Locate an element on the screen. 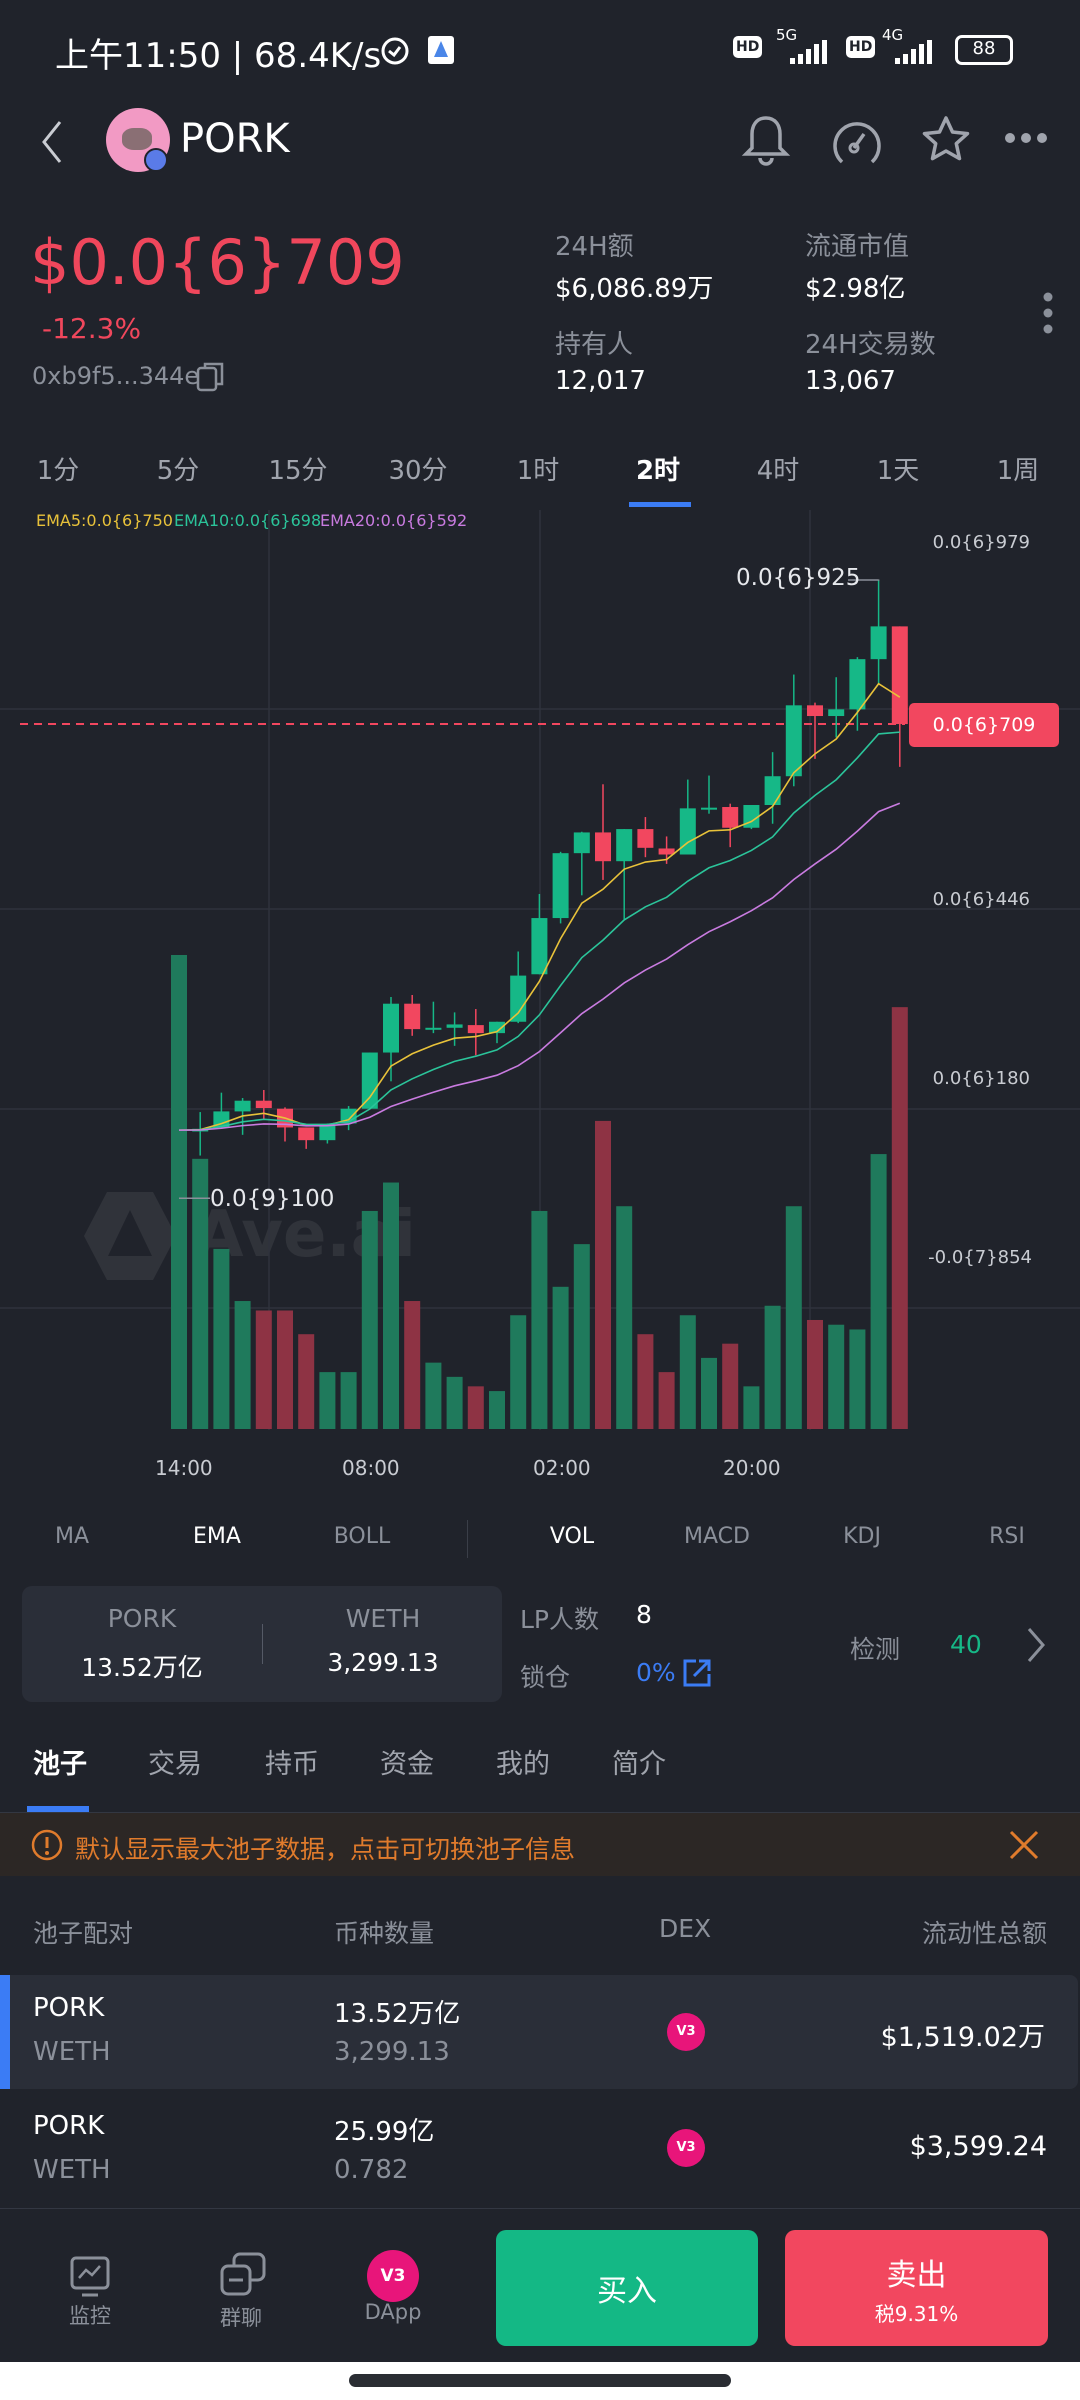 This screenshot has height=2400, width=1080. check-score: 40 is located at coordinates (966, 1644).